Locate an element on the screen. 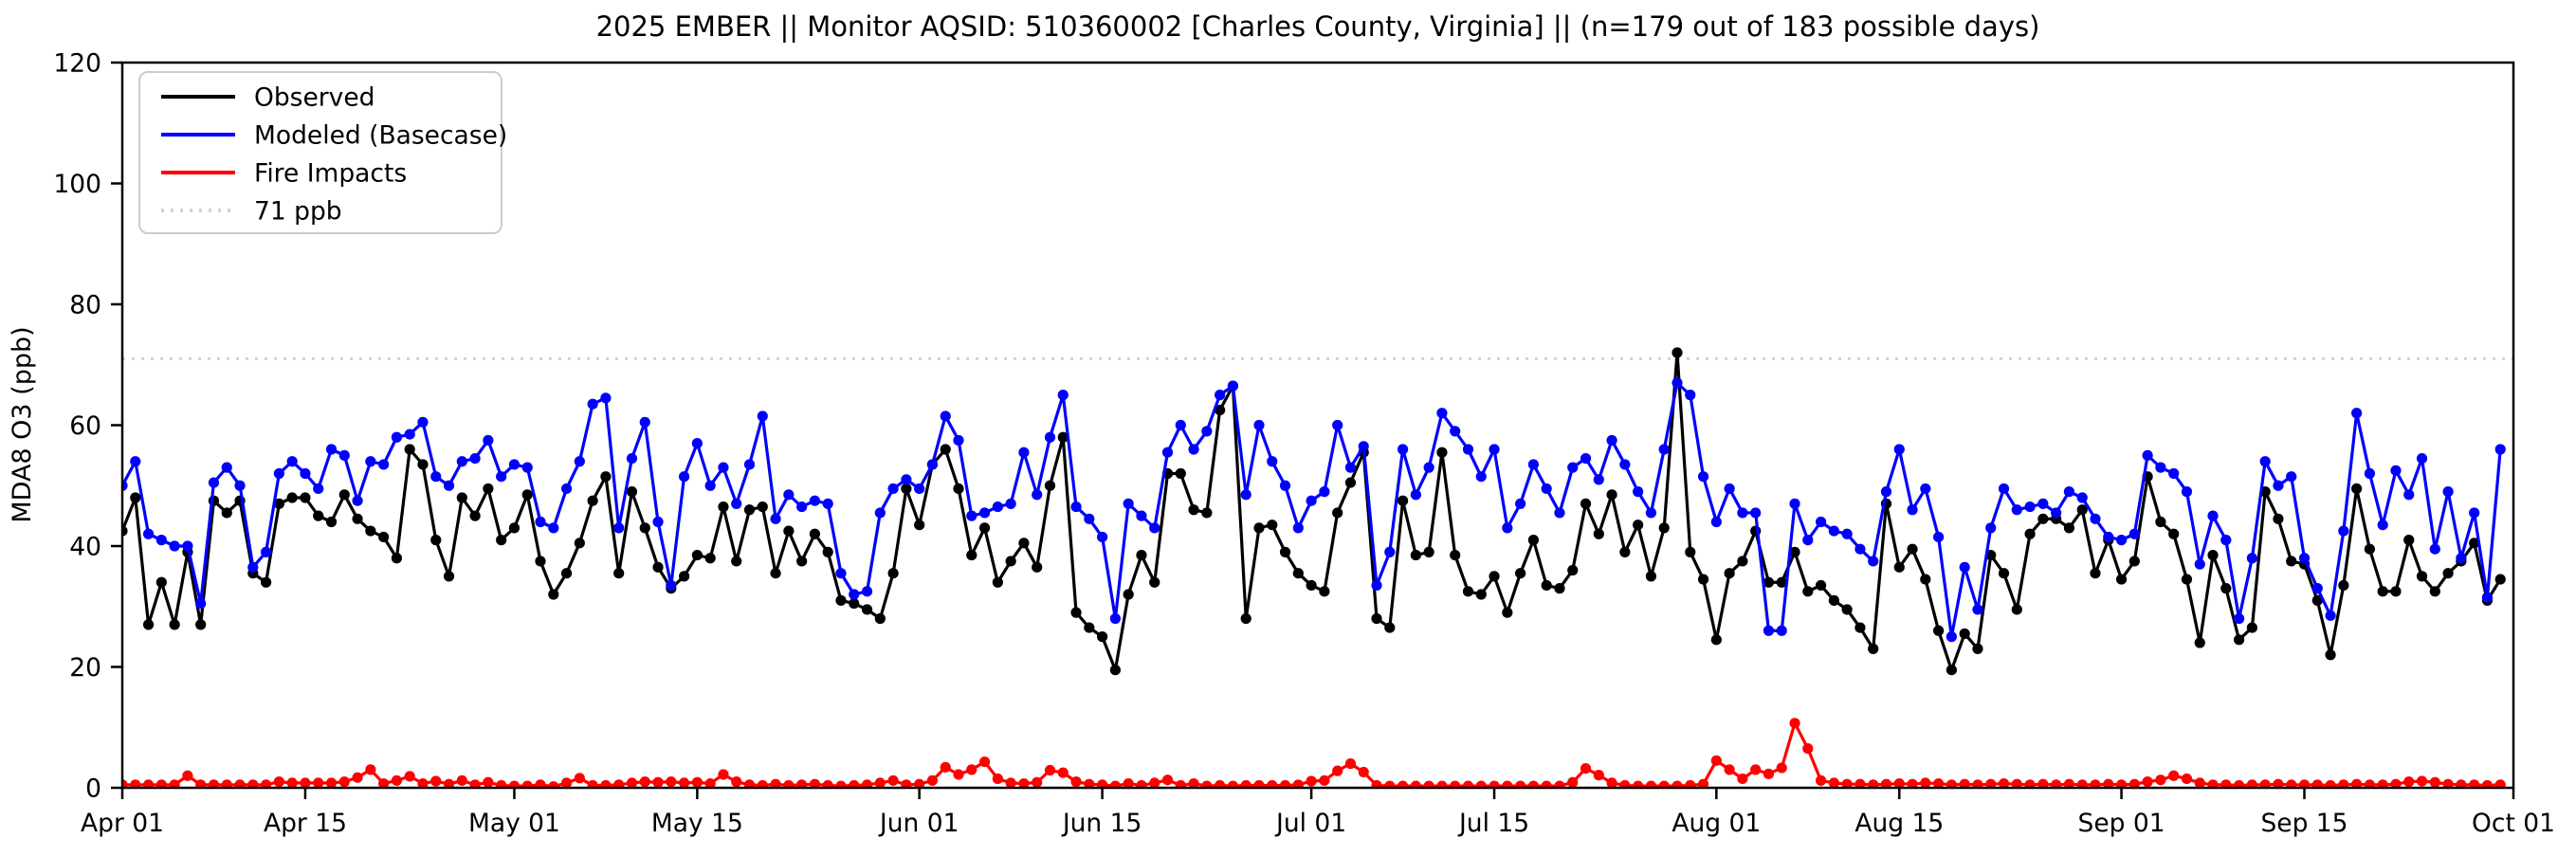 The height and width of the screenshot is (857, 2576). y-axis-label: MDA8 O3 (ppb) is located at coordinates (22, 424).